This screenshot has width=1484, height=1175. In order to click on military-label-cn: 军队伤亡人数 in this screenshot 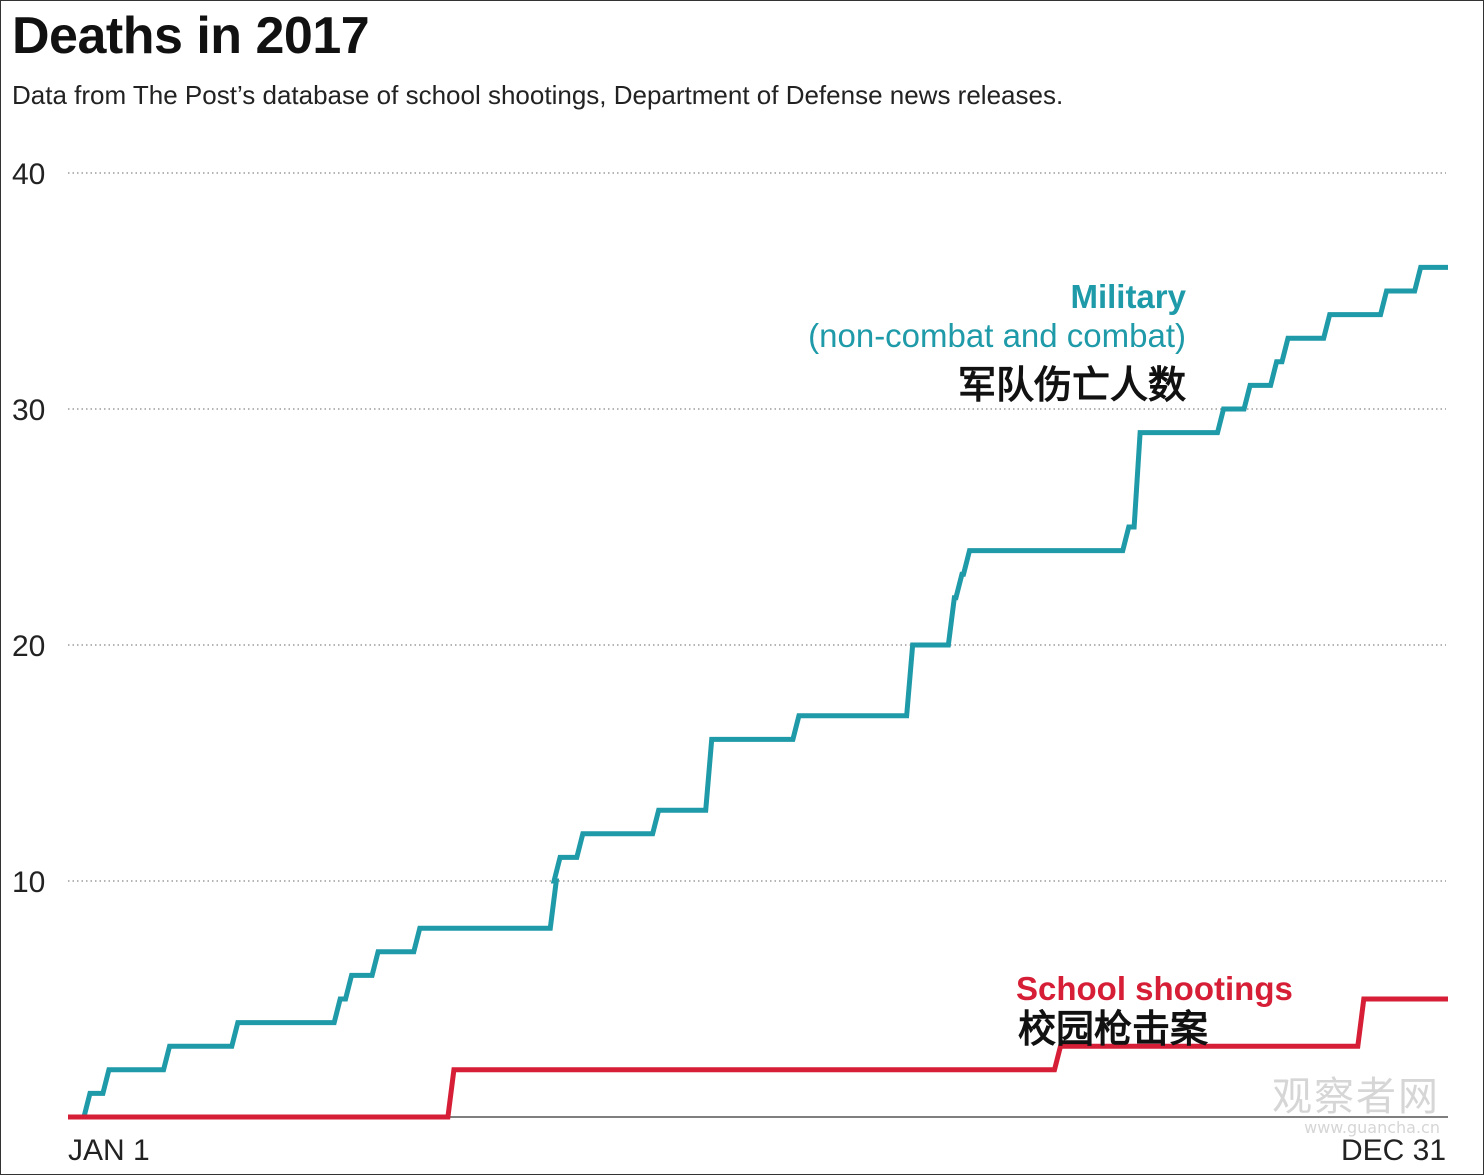, I will do `click(1072, 384)`.